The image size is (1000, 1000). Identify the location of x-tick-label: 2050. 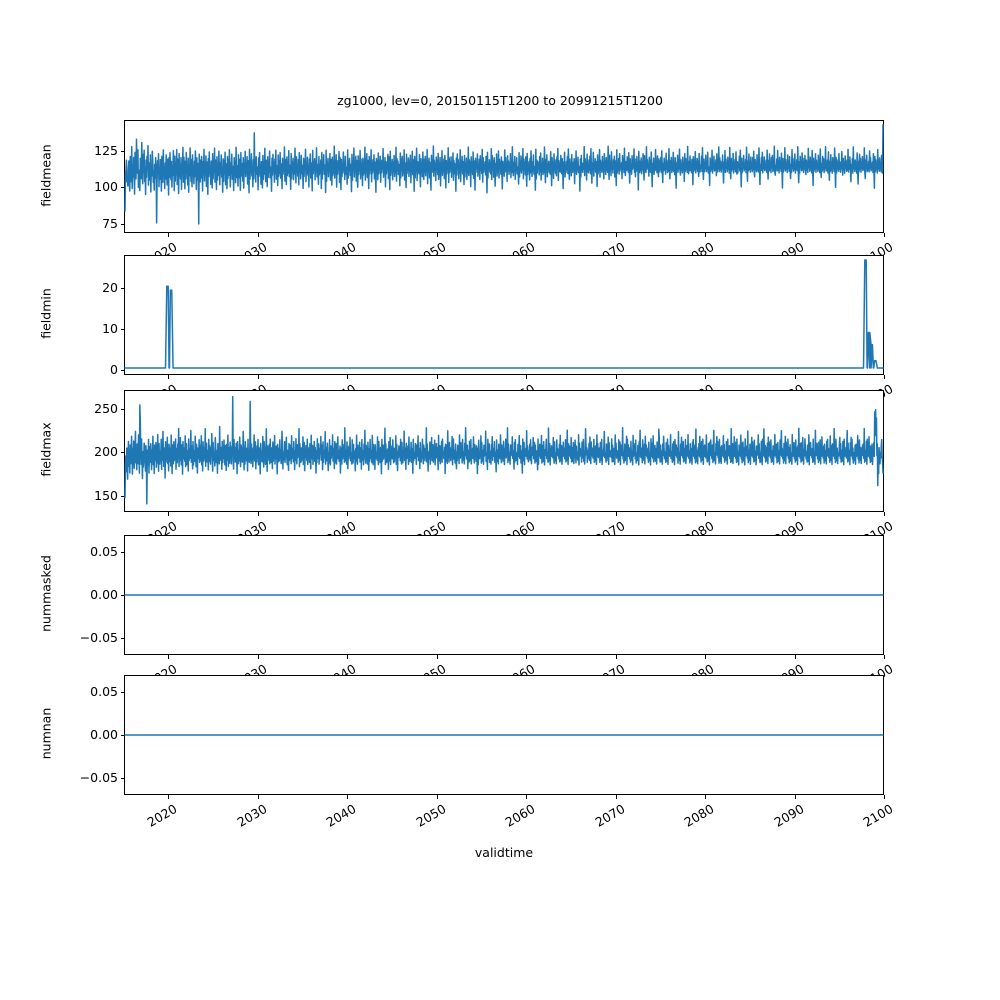
(431, 815).